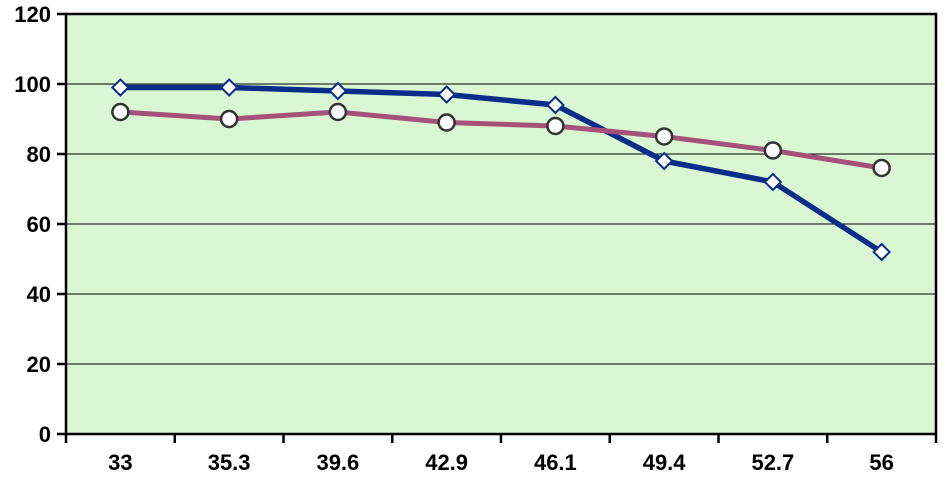  Describe the element at coordinates (665, 462) in the screenshot. I see `x-axis-label: 49.4` at that location.